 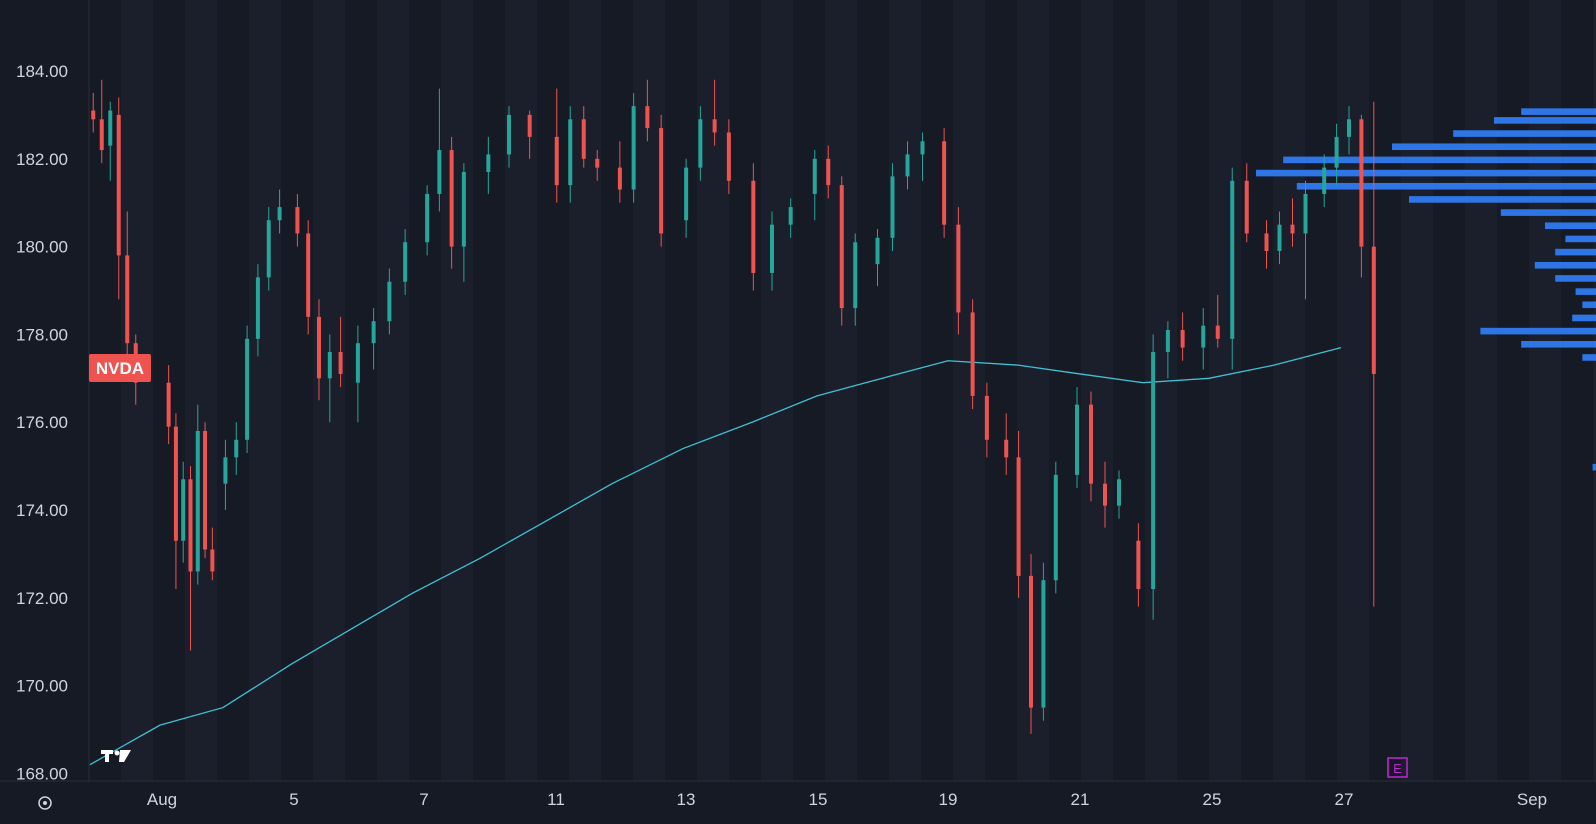 What do you see at coordinates (1212, 799) in the screenshot?
I see `time-tick-label: 25` at bounding box center [1212, 799].